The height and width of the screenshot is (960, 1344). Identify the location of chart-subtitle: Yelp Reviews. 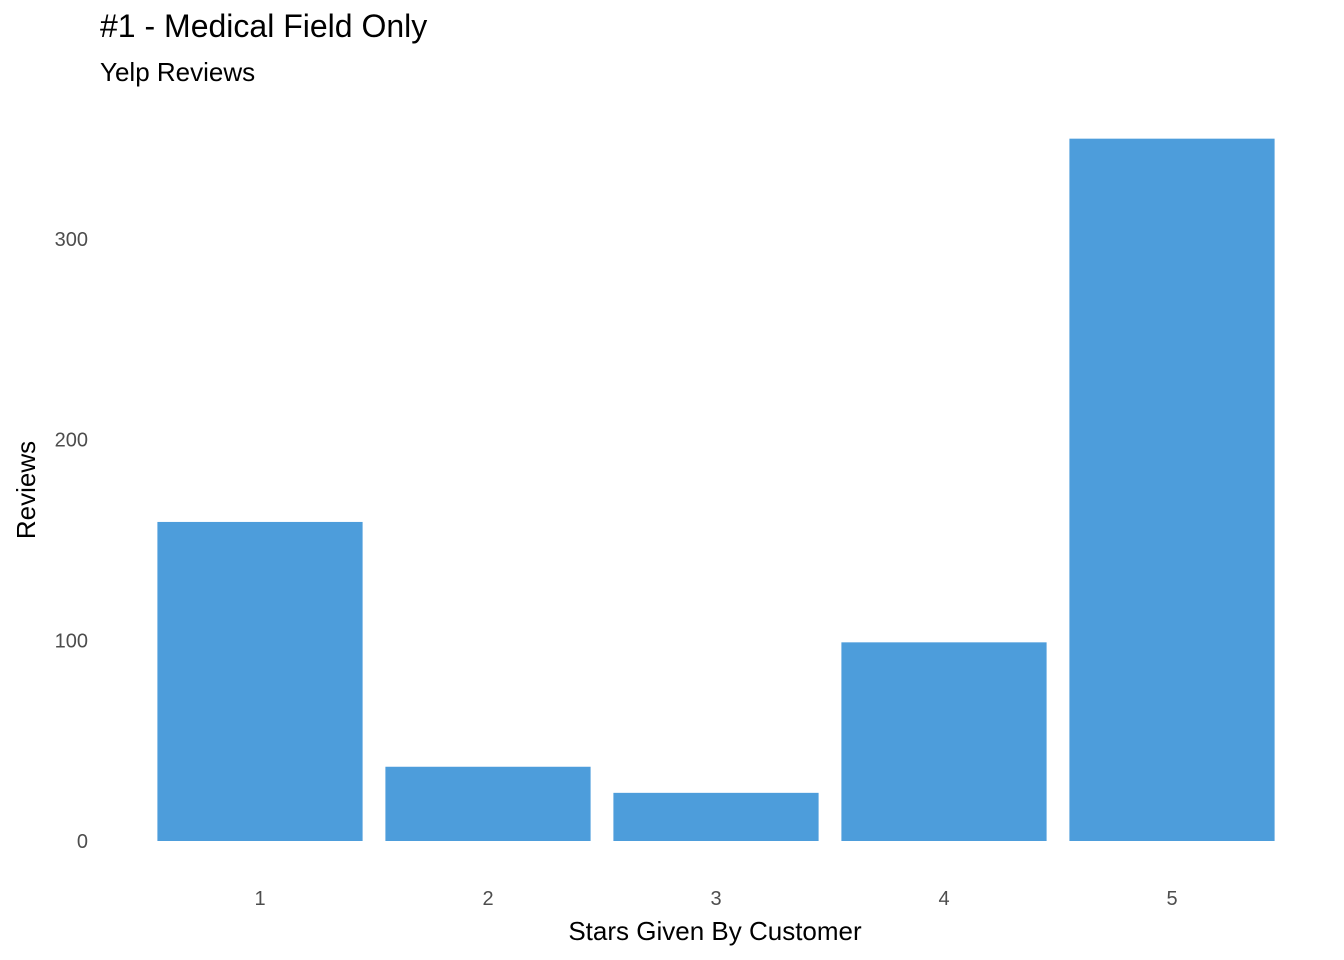
(178, 72).